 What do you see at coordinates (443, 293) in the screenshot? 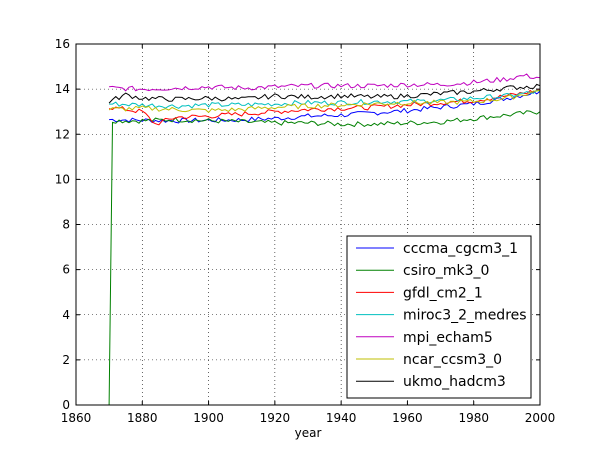
I see `legend-label: gfdl_cm2_1` at bounding box center [443, 293].